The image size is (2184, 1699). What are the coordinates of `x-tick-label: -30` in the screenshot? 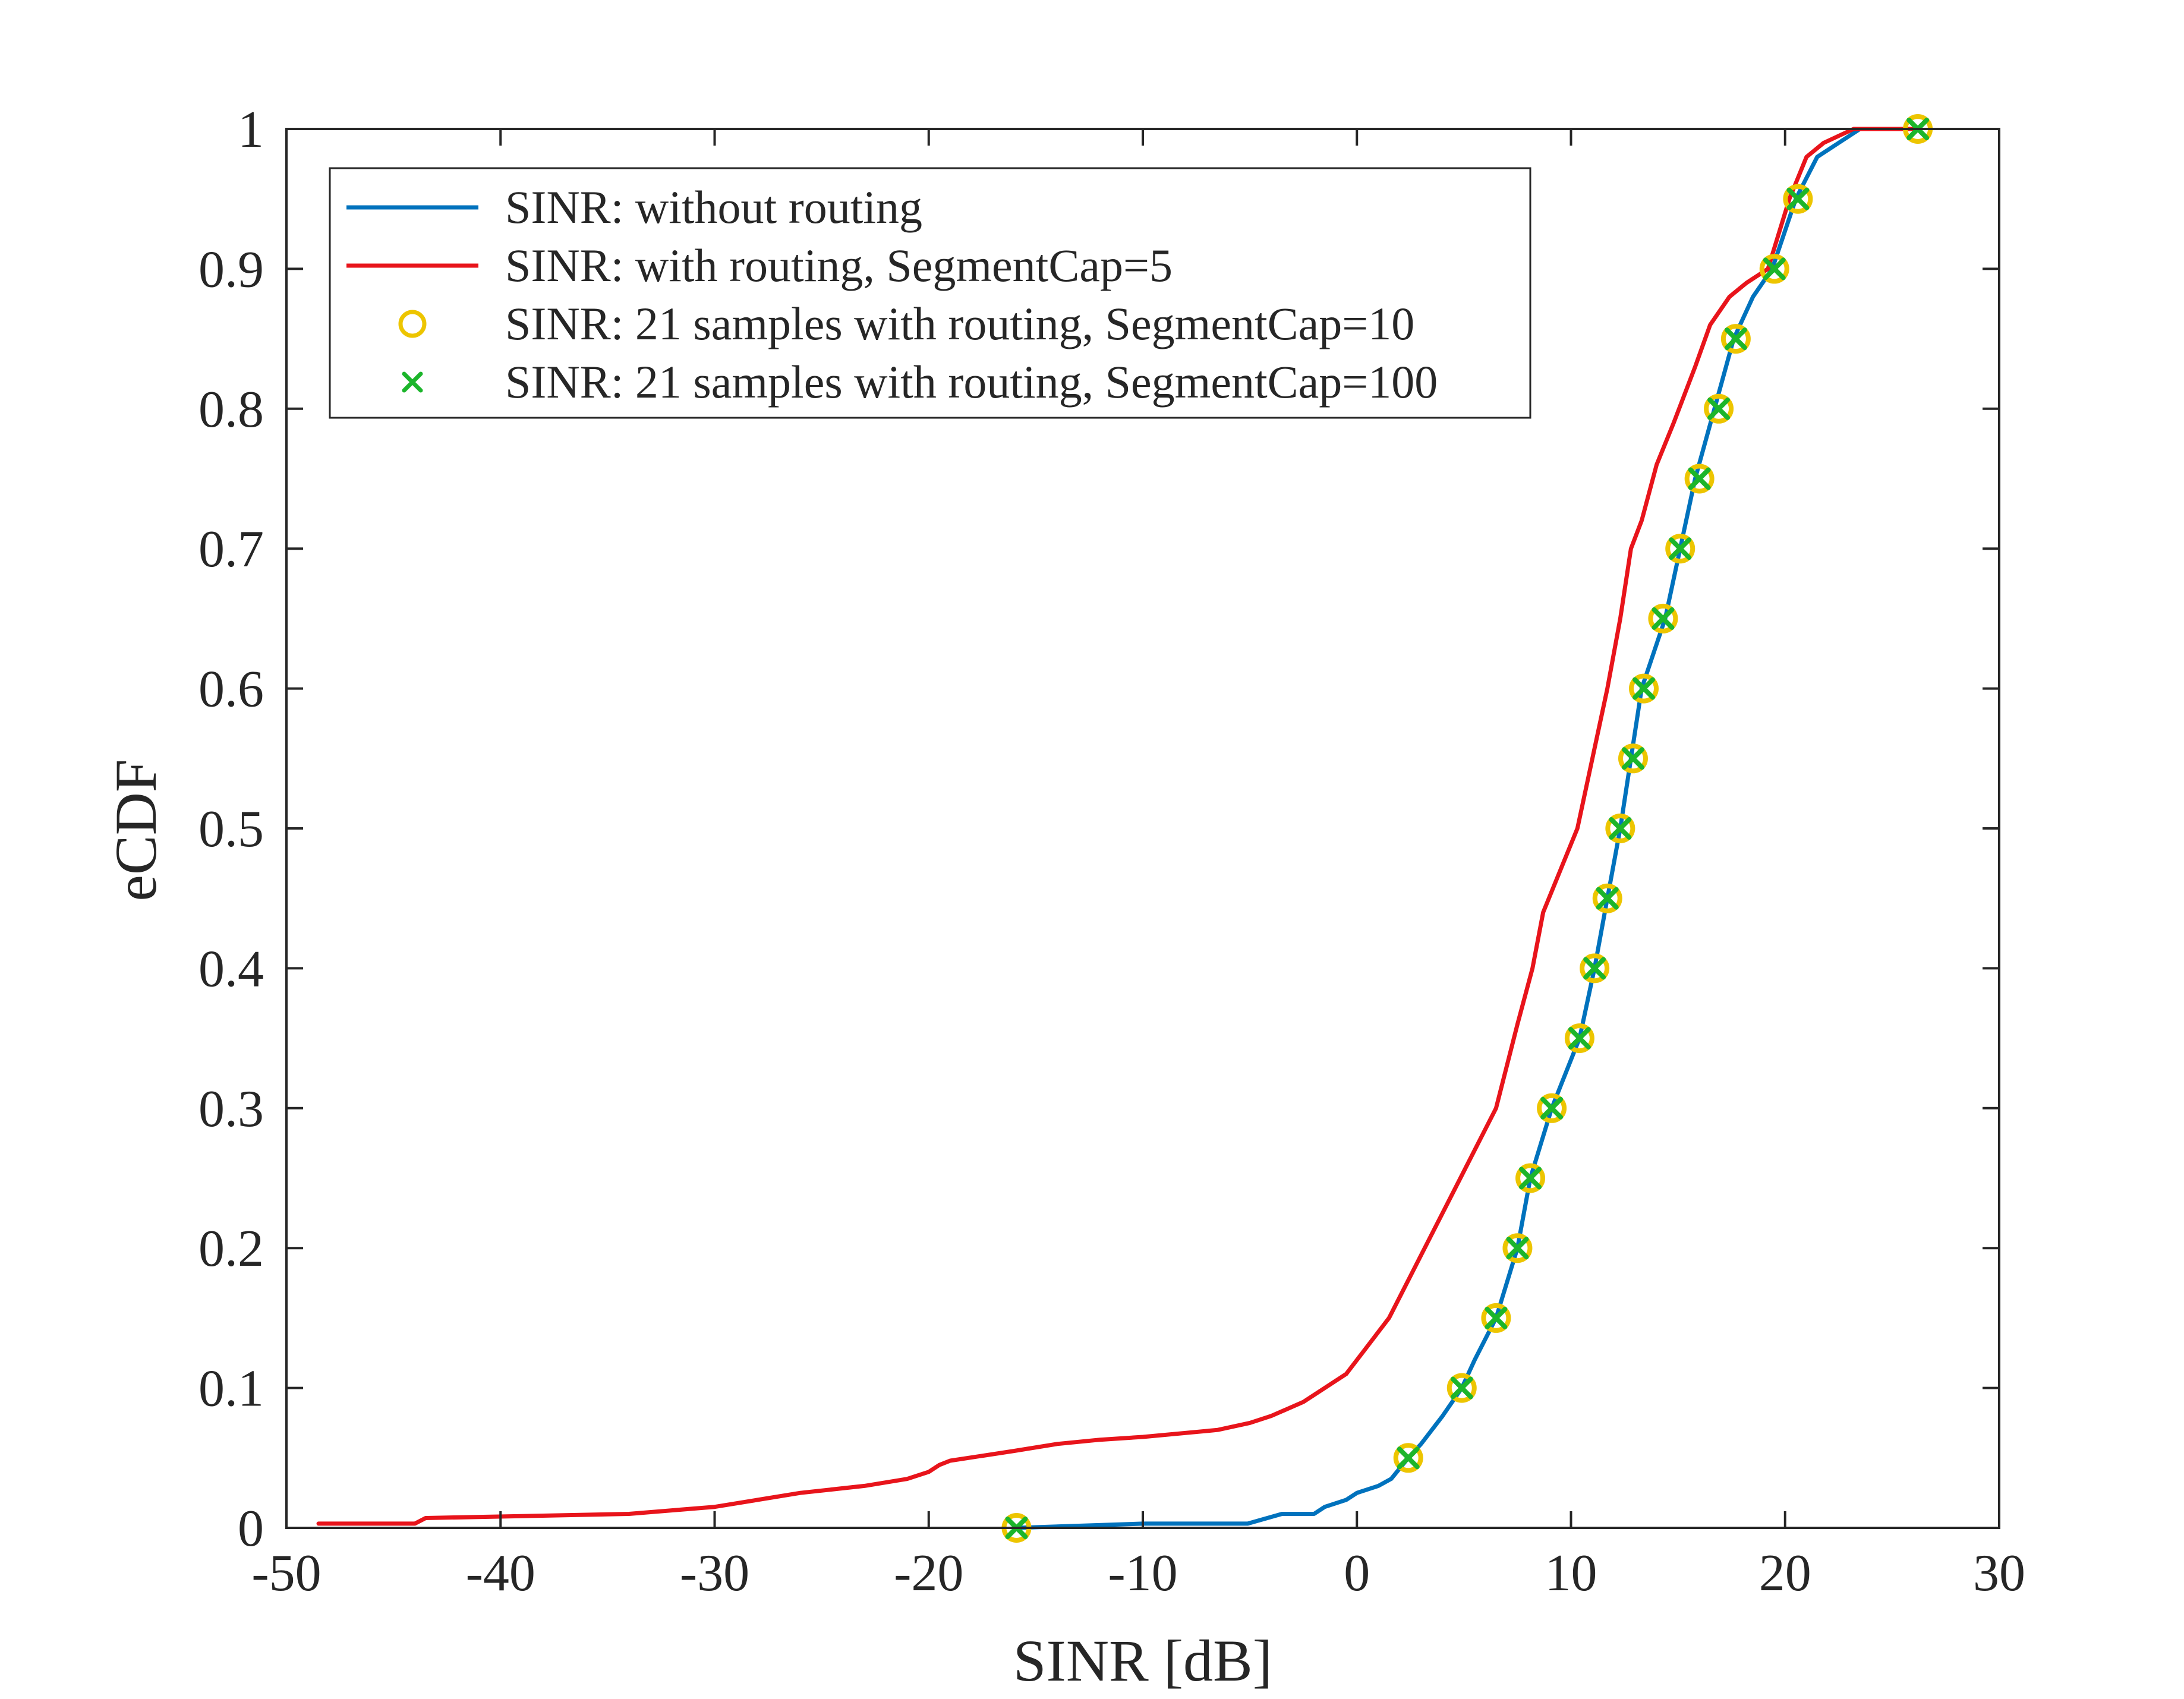 It's located at (714, 1573).